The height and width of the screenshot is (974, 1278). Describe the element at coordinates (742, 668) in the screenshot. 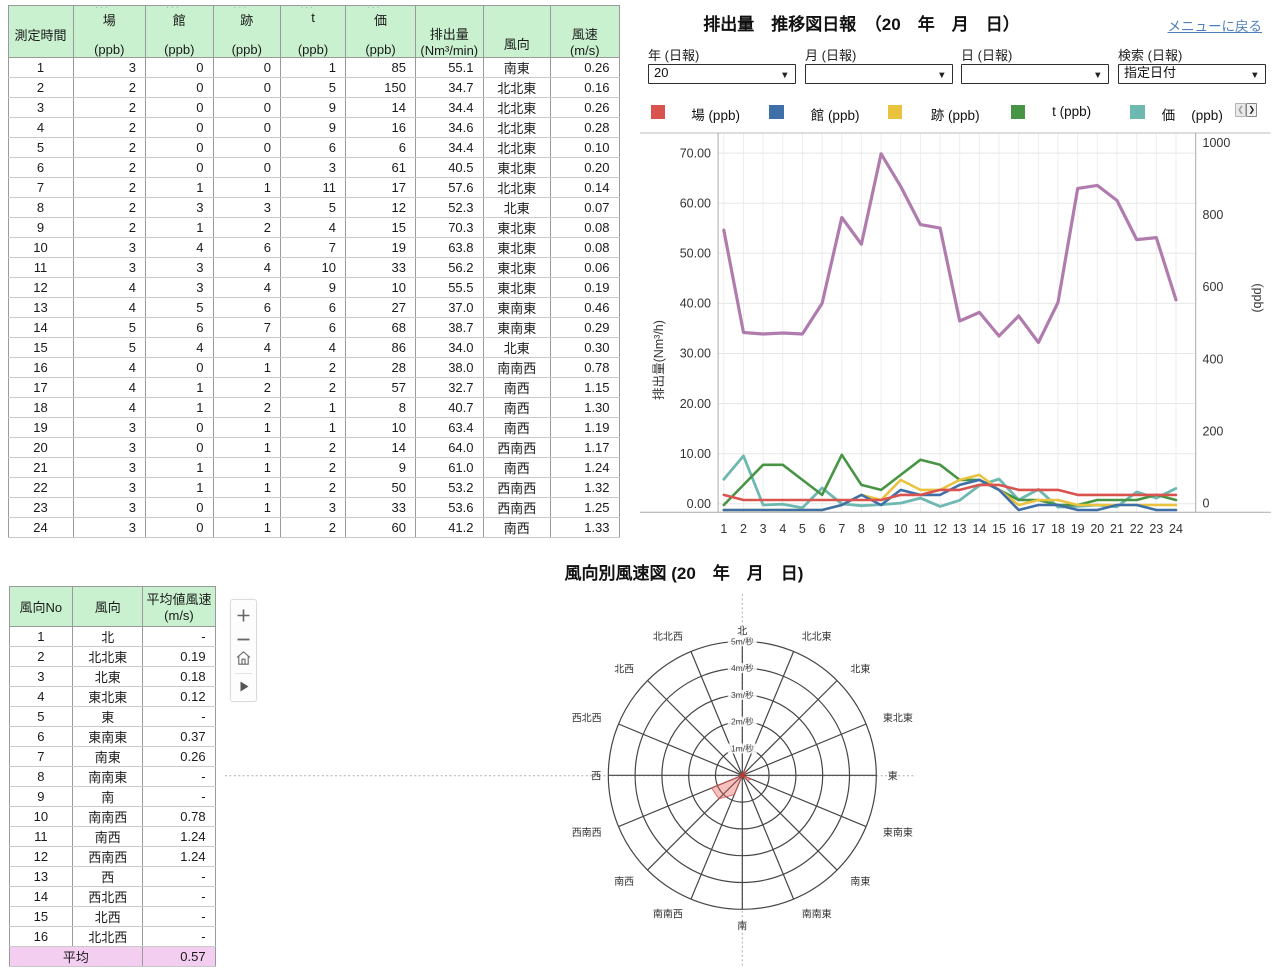

I see `svg-text: 4m/秒` at that location.